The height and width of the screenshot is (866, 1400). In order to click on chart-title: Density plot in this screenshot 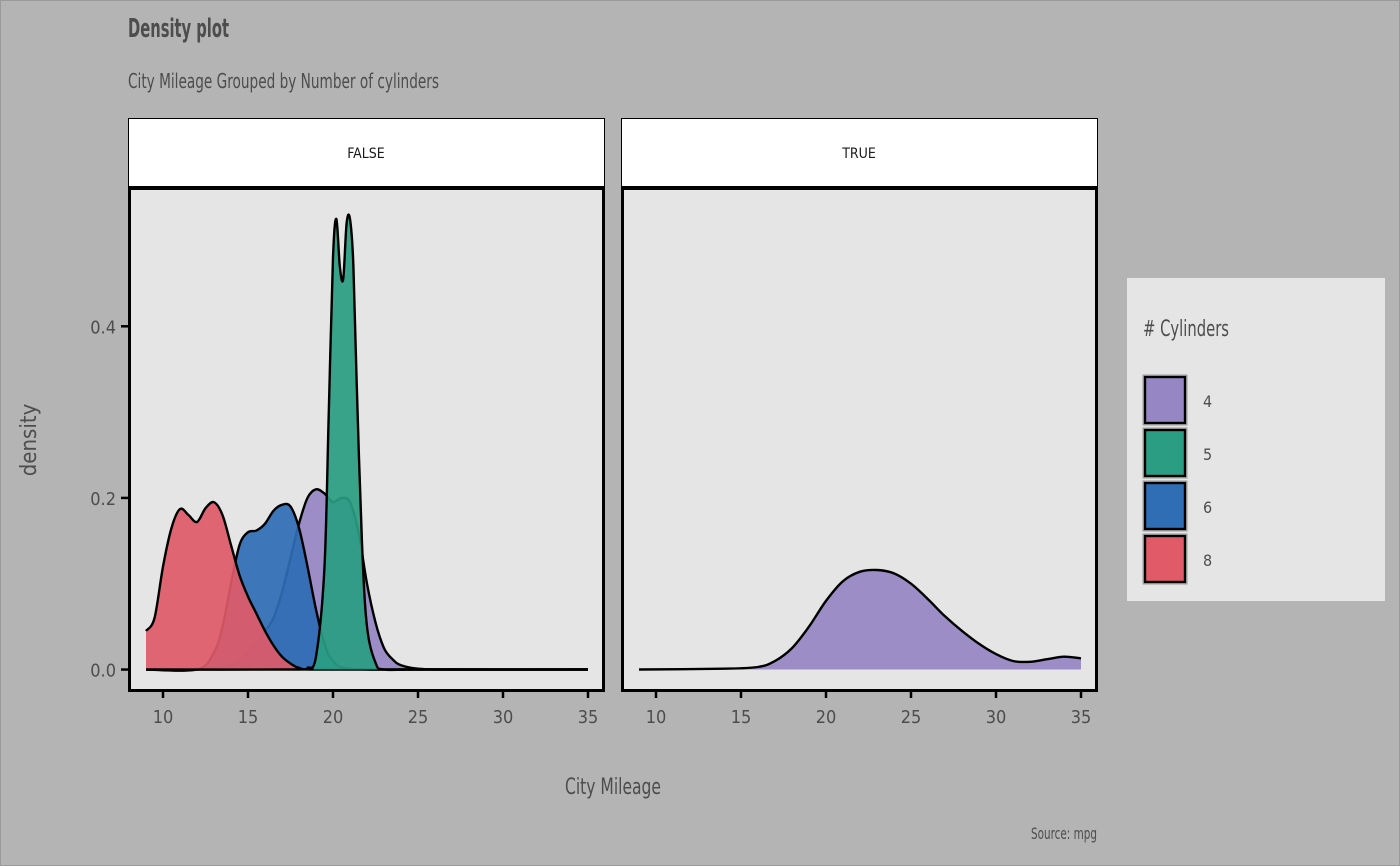, I will do `click(178, 29)`.